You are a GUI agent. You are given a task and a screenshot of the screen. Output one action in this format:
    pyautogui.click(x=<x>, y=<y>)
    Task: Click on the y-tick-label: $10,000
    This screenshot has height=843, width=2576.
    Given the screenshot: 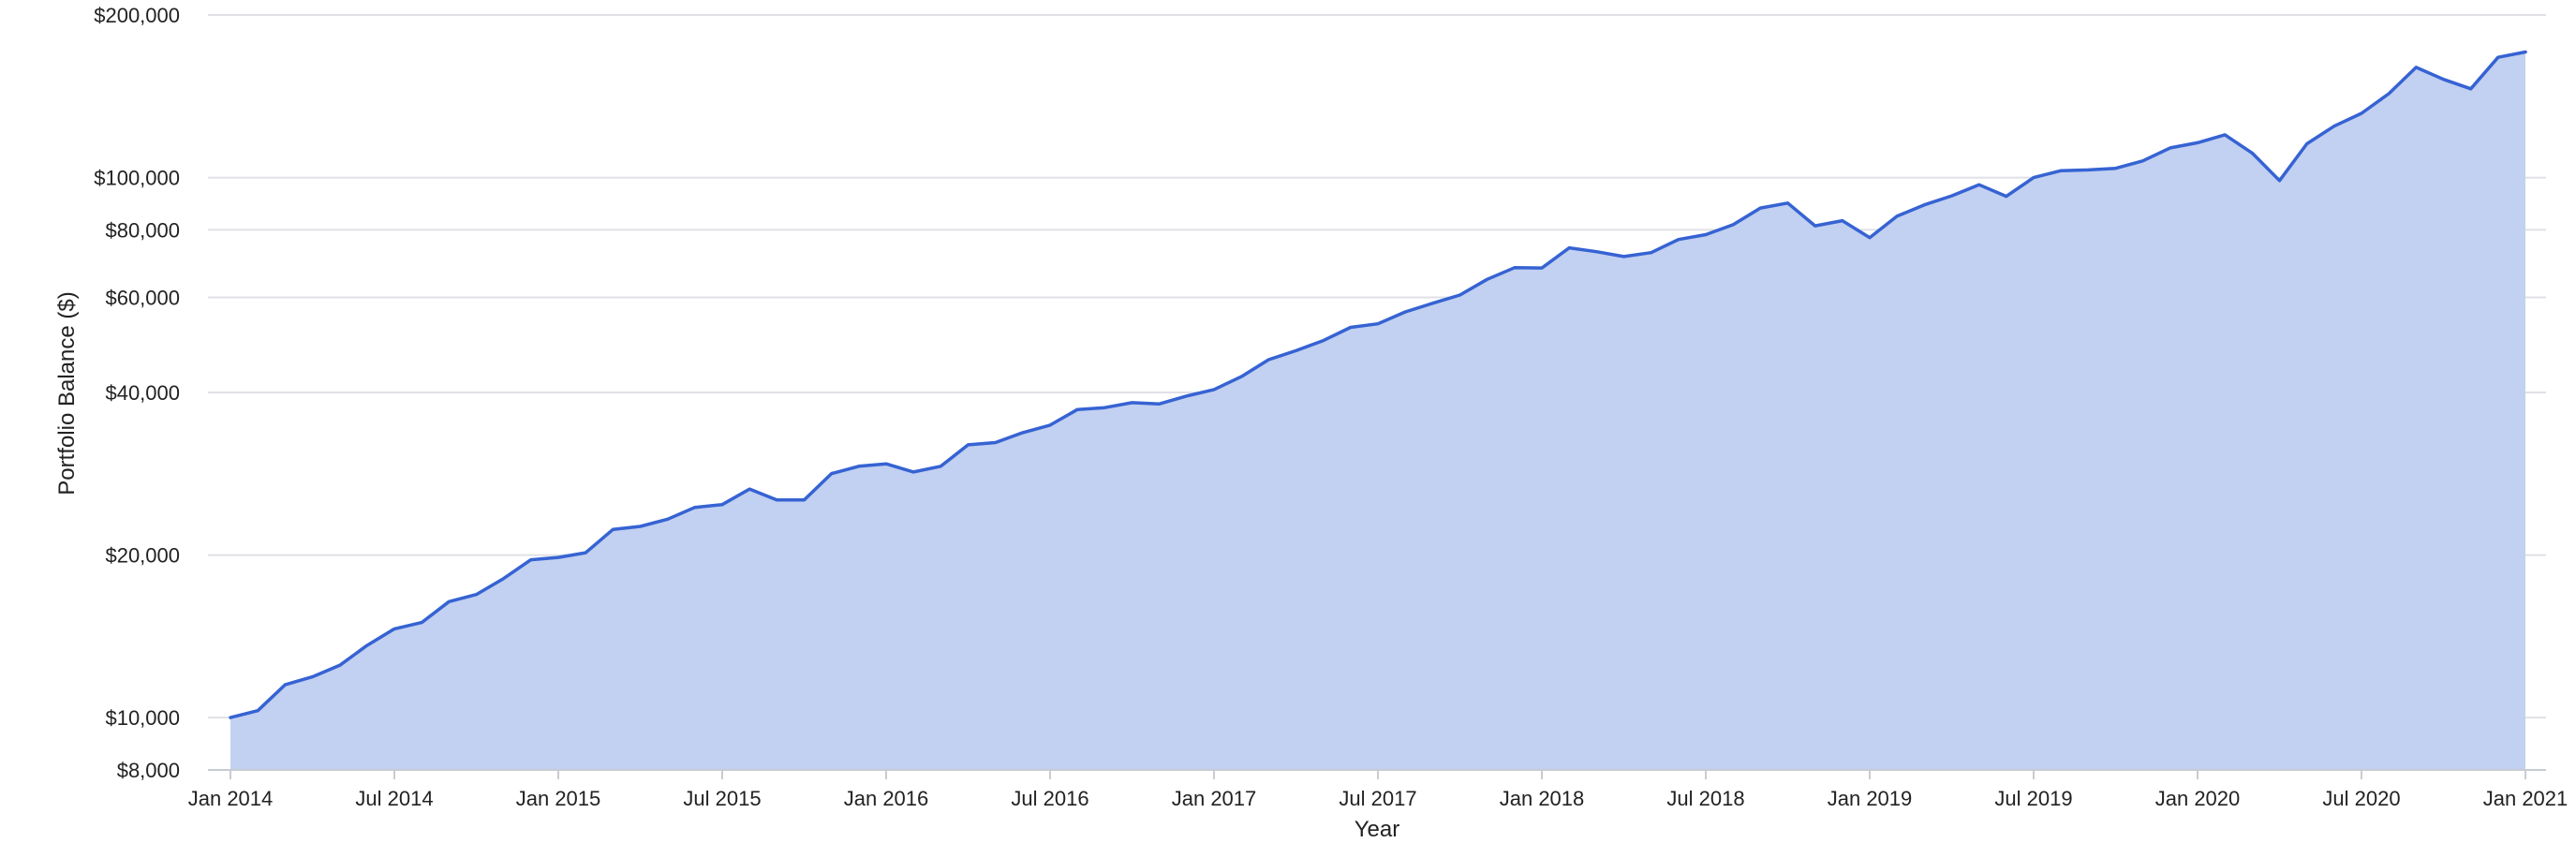 What is the action you would take?
    pyautogui.click(x=142, y=718)
    